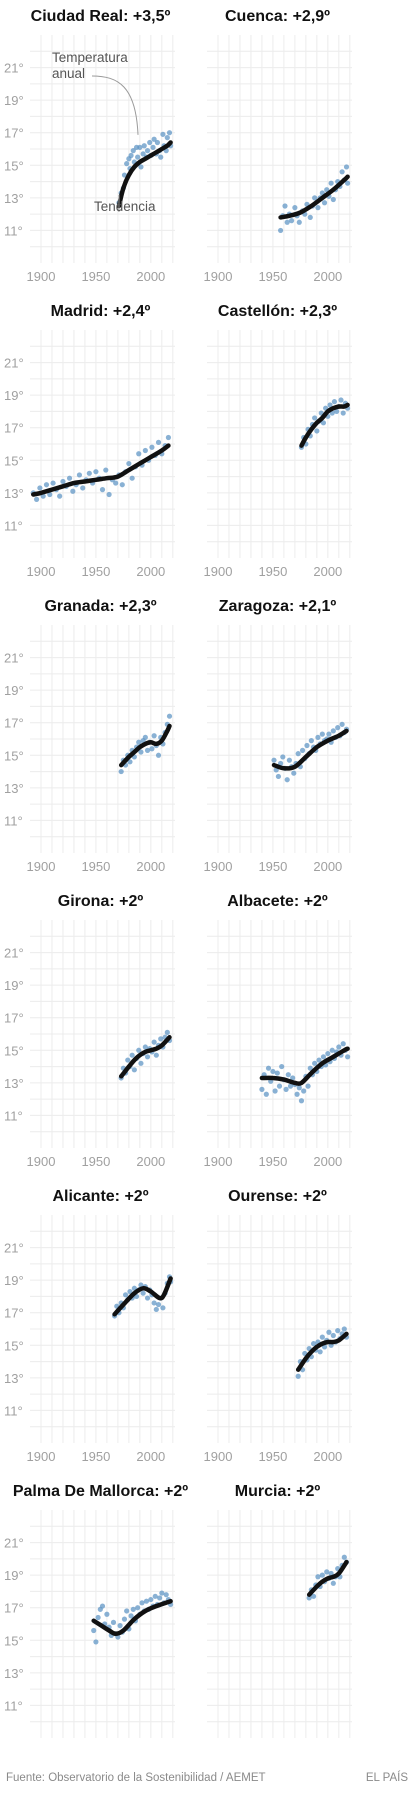 This screenshot has height=1796, width=414. I want to click on y-tick-label: 19°, so click(14, 395).